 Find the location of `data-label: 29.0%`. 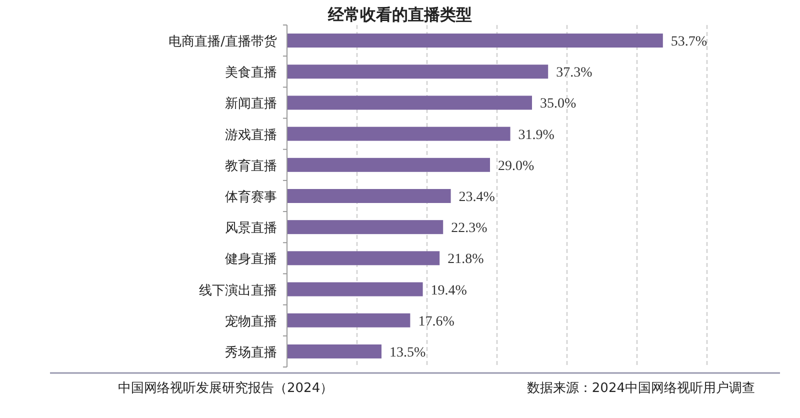

data-label: 29.0% is located at coordinates (516, 166).